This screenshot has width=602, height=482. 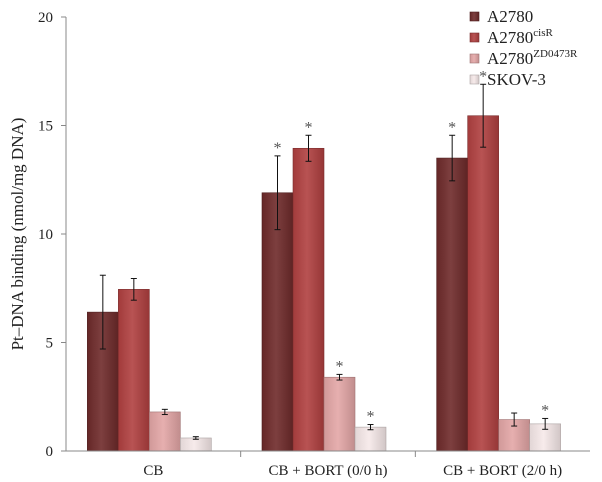 What do you see at coordinates (520, 37) in the screenshot?
I see `legend-label: A2780cisR` at bounding box center [520, 37].